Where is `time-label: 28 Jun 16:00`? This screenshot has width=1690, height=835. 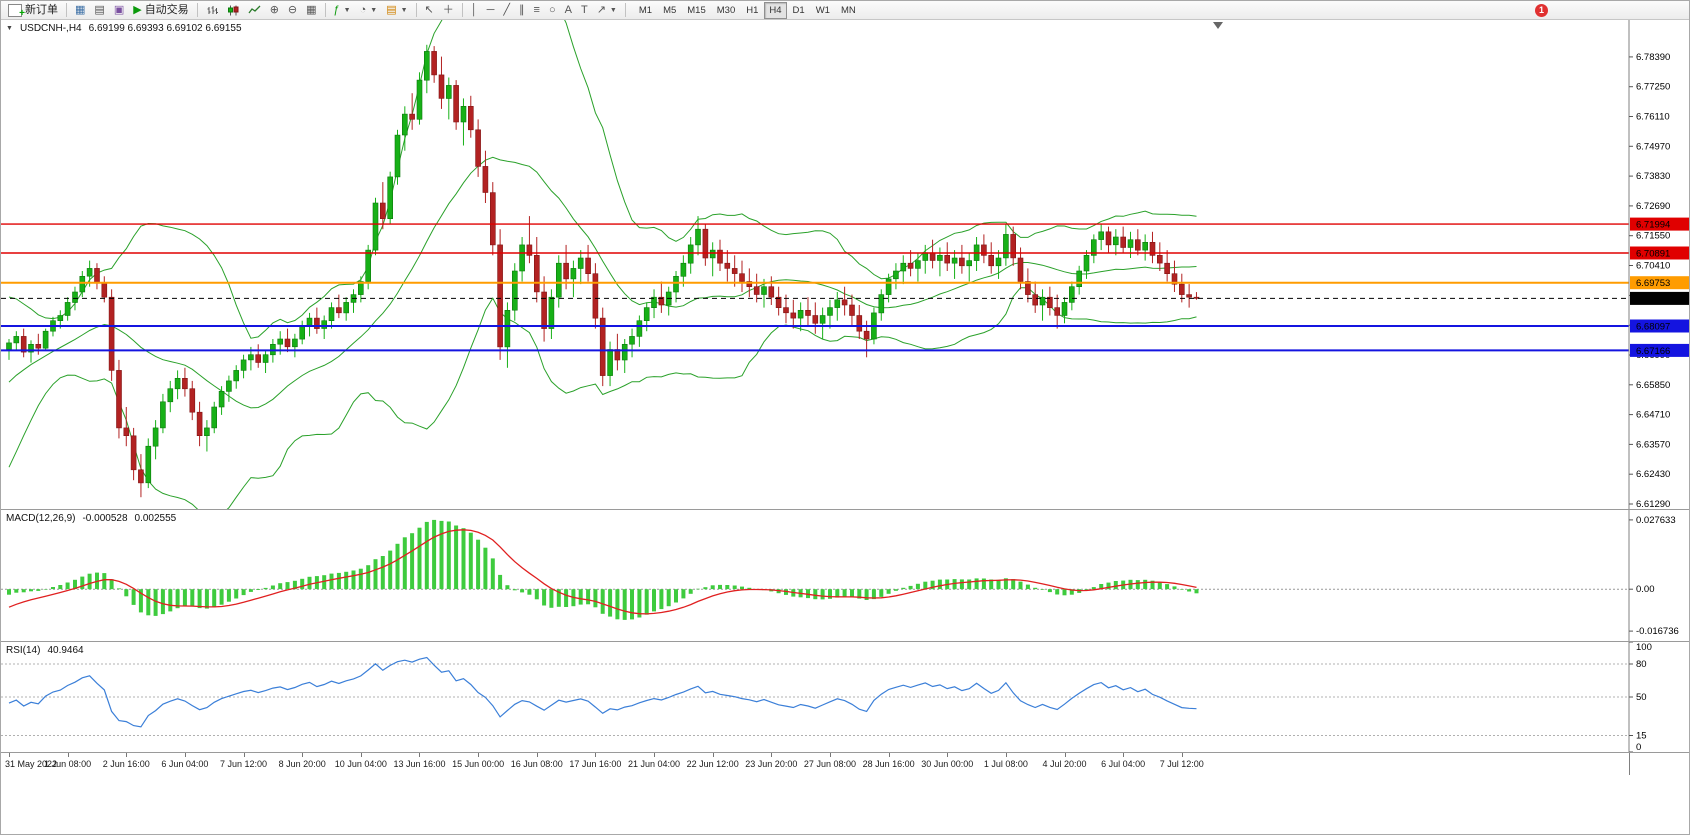
time-label: 28 Jun 16:00 is located at coordinates (888, 764).